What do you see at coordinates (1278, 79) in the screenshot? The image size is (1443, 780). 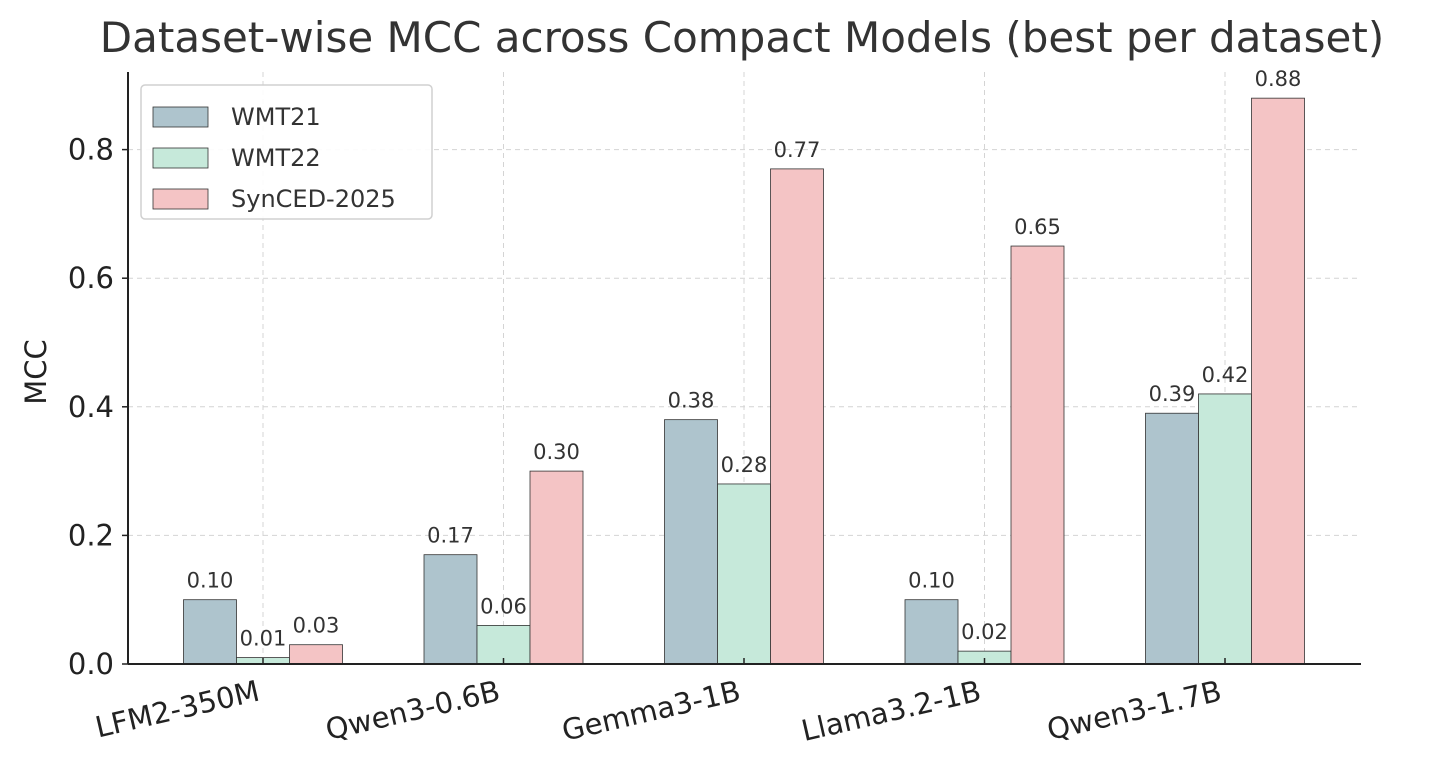 I see `bar-value-label: 0.88` at bounding box center [1278, 79].